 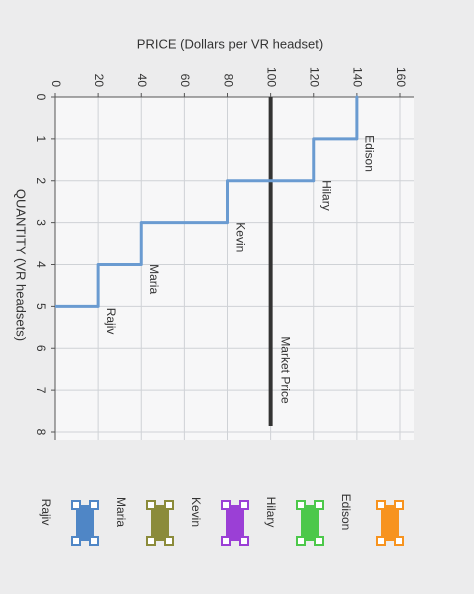 What do you see at coordinates (327, 195) in the screenshot?
I see `step-label: Hilary` at bounding box center [327, 195].